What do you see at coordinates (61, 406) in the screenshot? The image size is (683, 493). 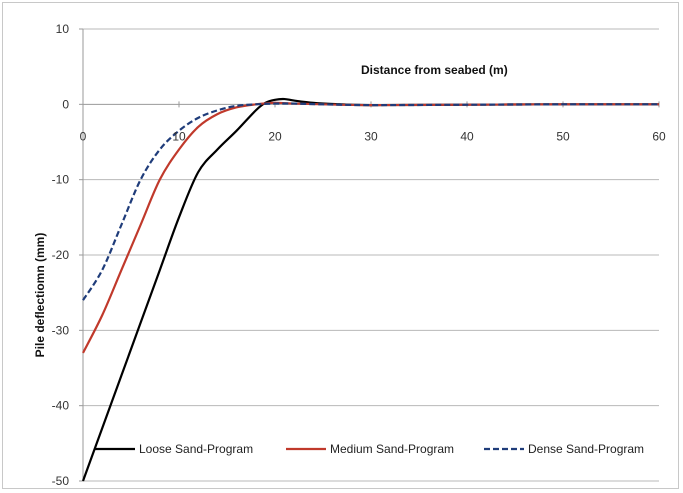 I see `y-tick-label: -40` at bounding box center [61, 406].